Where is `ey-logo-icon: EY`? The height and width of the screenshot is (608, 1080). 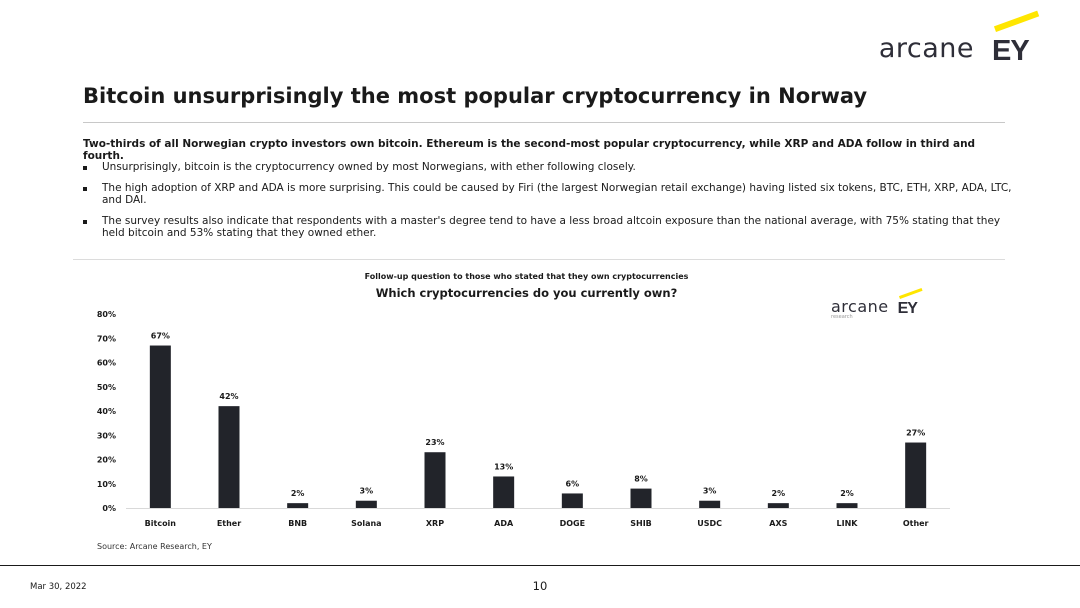 ey-logo-icon: EY is located at coordinates (1016, 38).